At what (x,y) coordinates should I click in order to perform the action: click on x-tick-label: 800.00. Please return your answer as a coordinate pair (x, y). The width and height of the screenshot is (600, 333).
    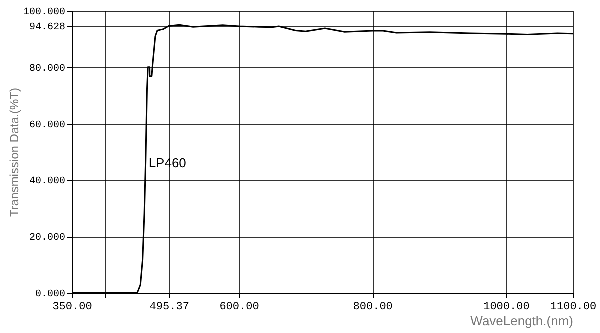
    Looking at the image, I should click on (373, 308).